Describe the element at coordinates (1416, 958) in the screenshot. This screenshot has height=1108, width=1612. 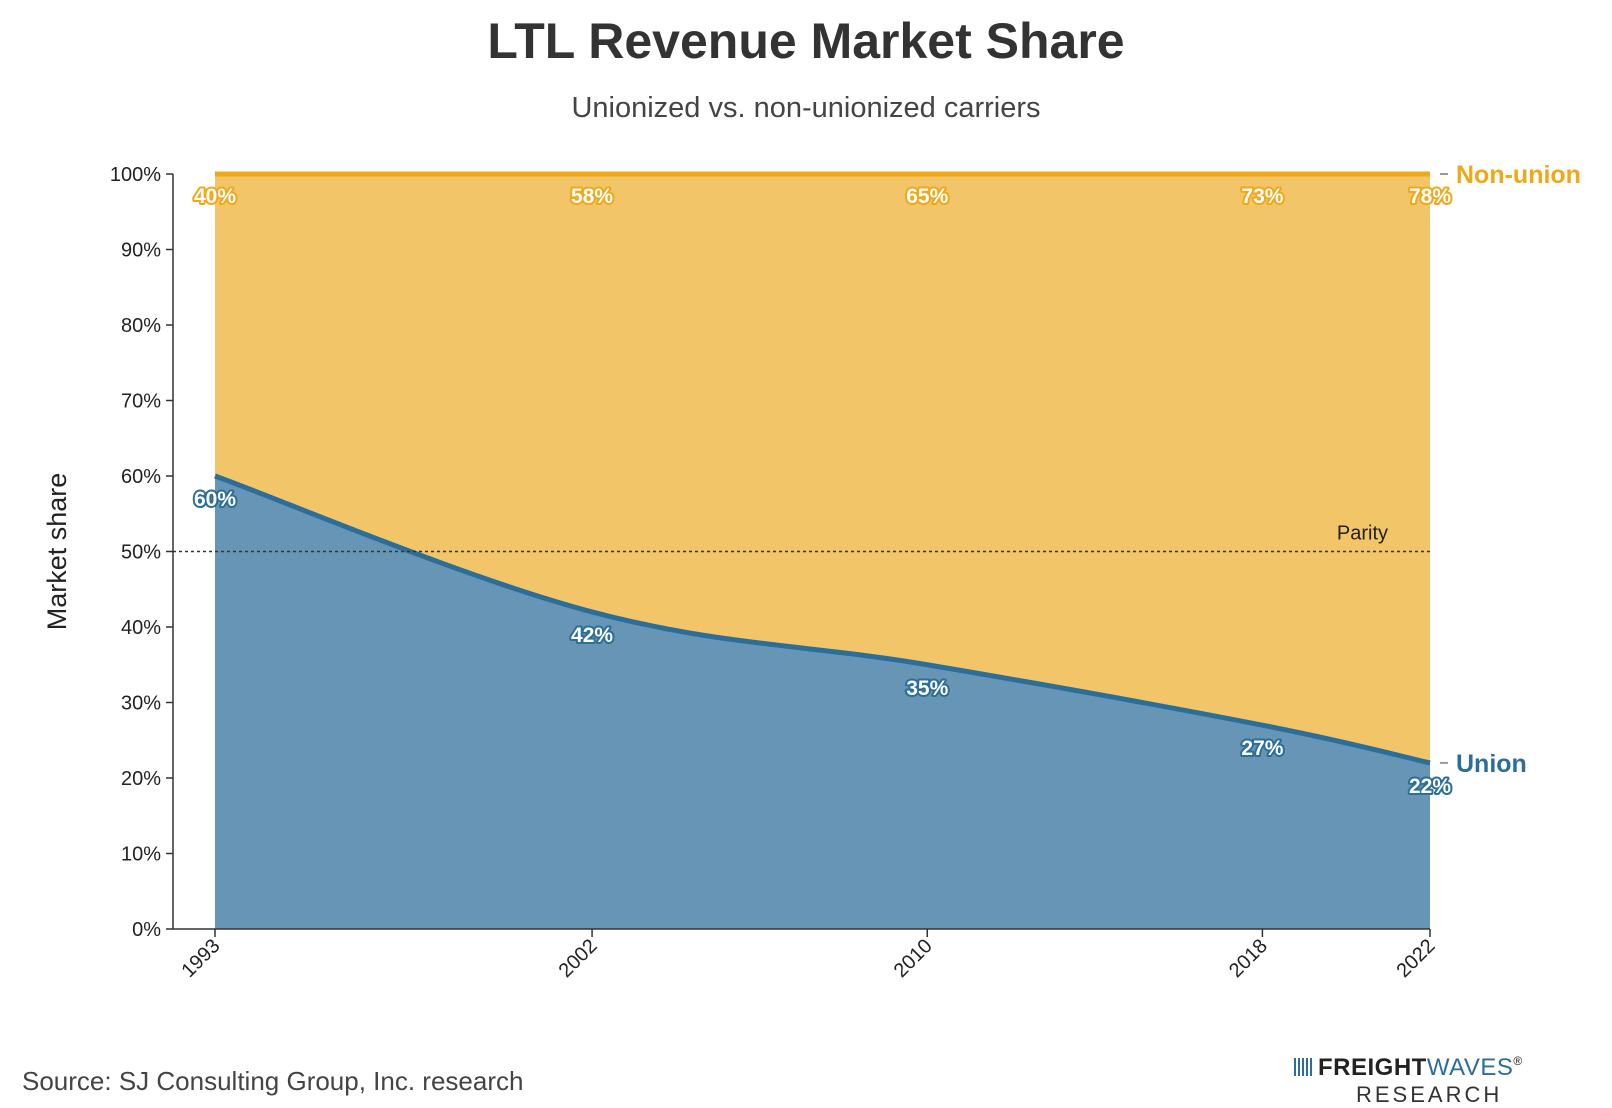
I see `x-tick-label: 2022` at that location.